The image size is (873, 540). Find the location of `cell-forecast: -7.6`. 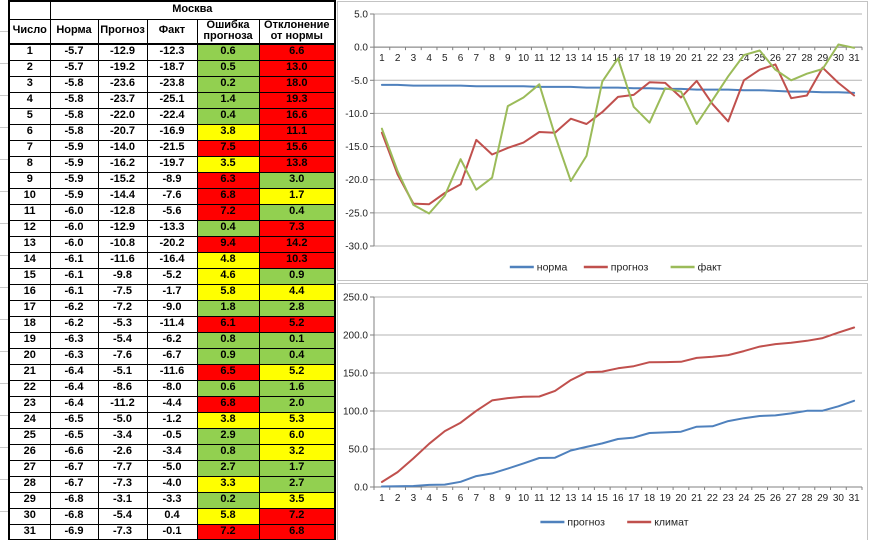

cell-forecast: -7.6 is located at coordinates (122, 356).